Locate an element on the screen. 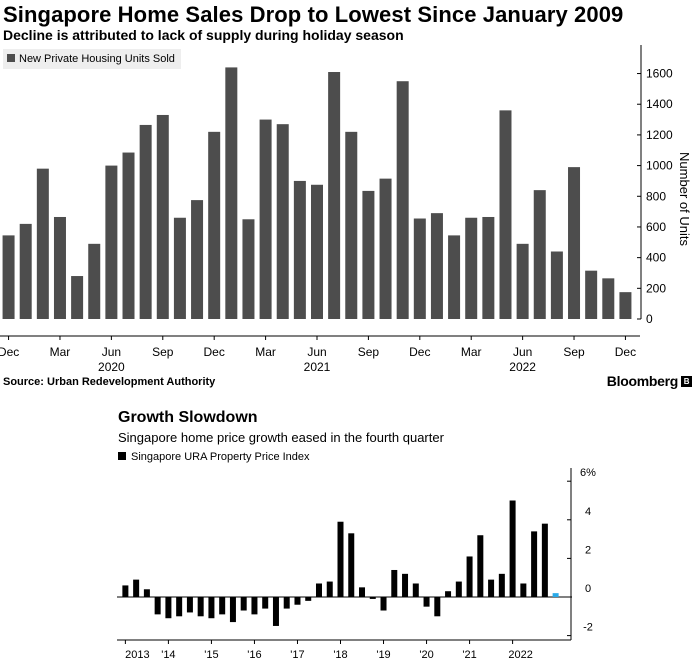 The height and width of the screenshot is (661, 700). legend-label: New Private Housing Units Sold is located at coordinates (97, 59).